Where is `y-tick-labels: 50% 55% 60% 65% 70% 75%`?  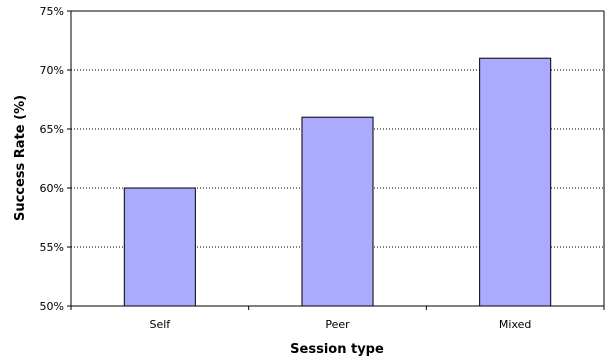 y-tick-labels: 50% 55% 60% 65% 70% 75% is located at coordinates (52, 159).